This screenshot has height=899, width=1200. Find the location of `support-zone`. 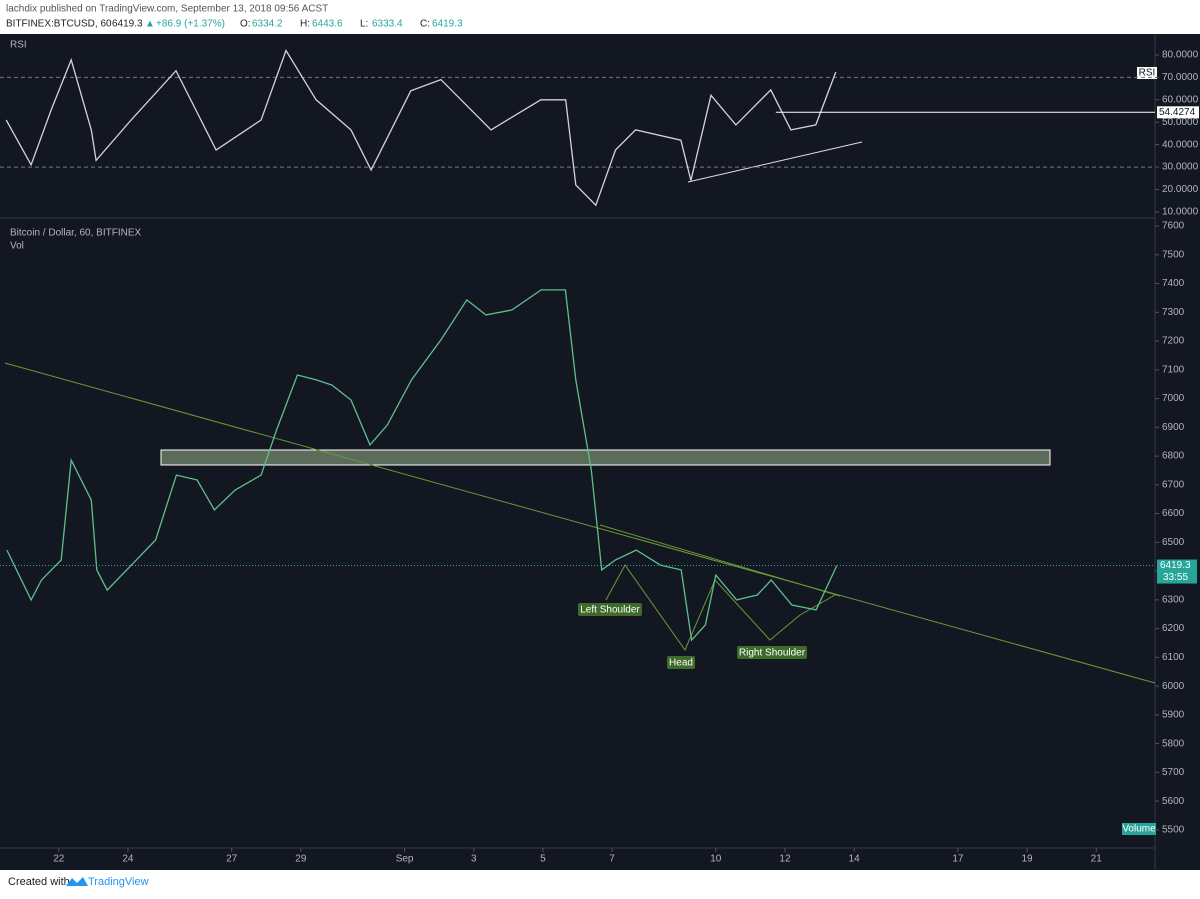

support-zone is located at coordinates (605, 457).